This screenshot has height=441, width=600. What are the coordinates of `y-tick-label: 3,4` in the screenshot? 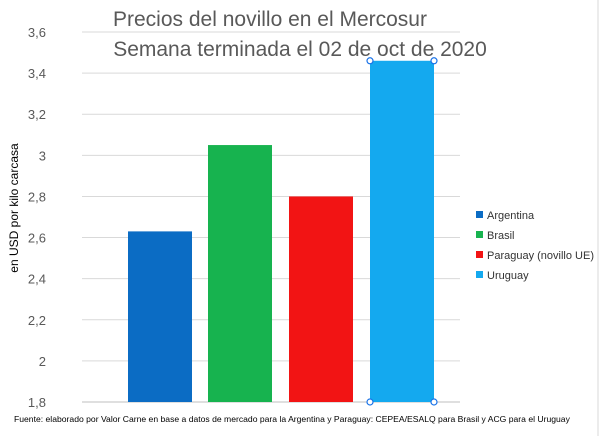 It's located at (37, 73).